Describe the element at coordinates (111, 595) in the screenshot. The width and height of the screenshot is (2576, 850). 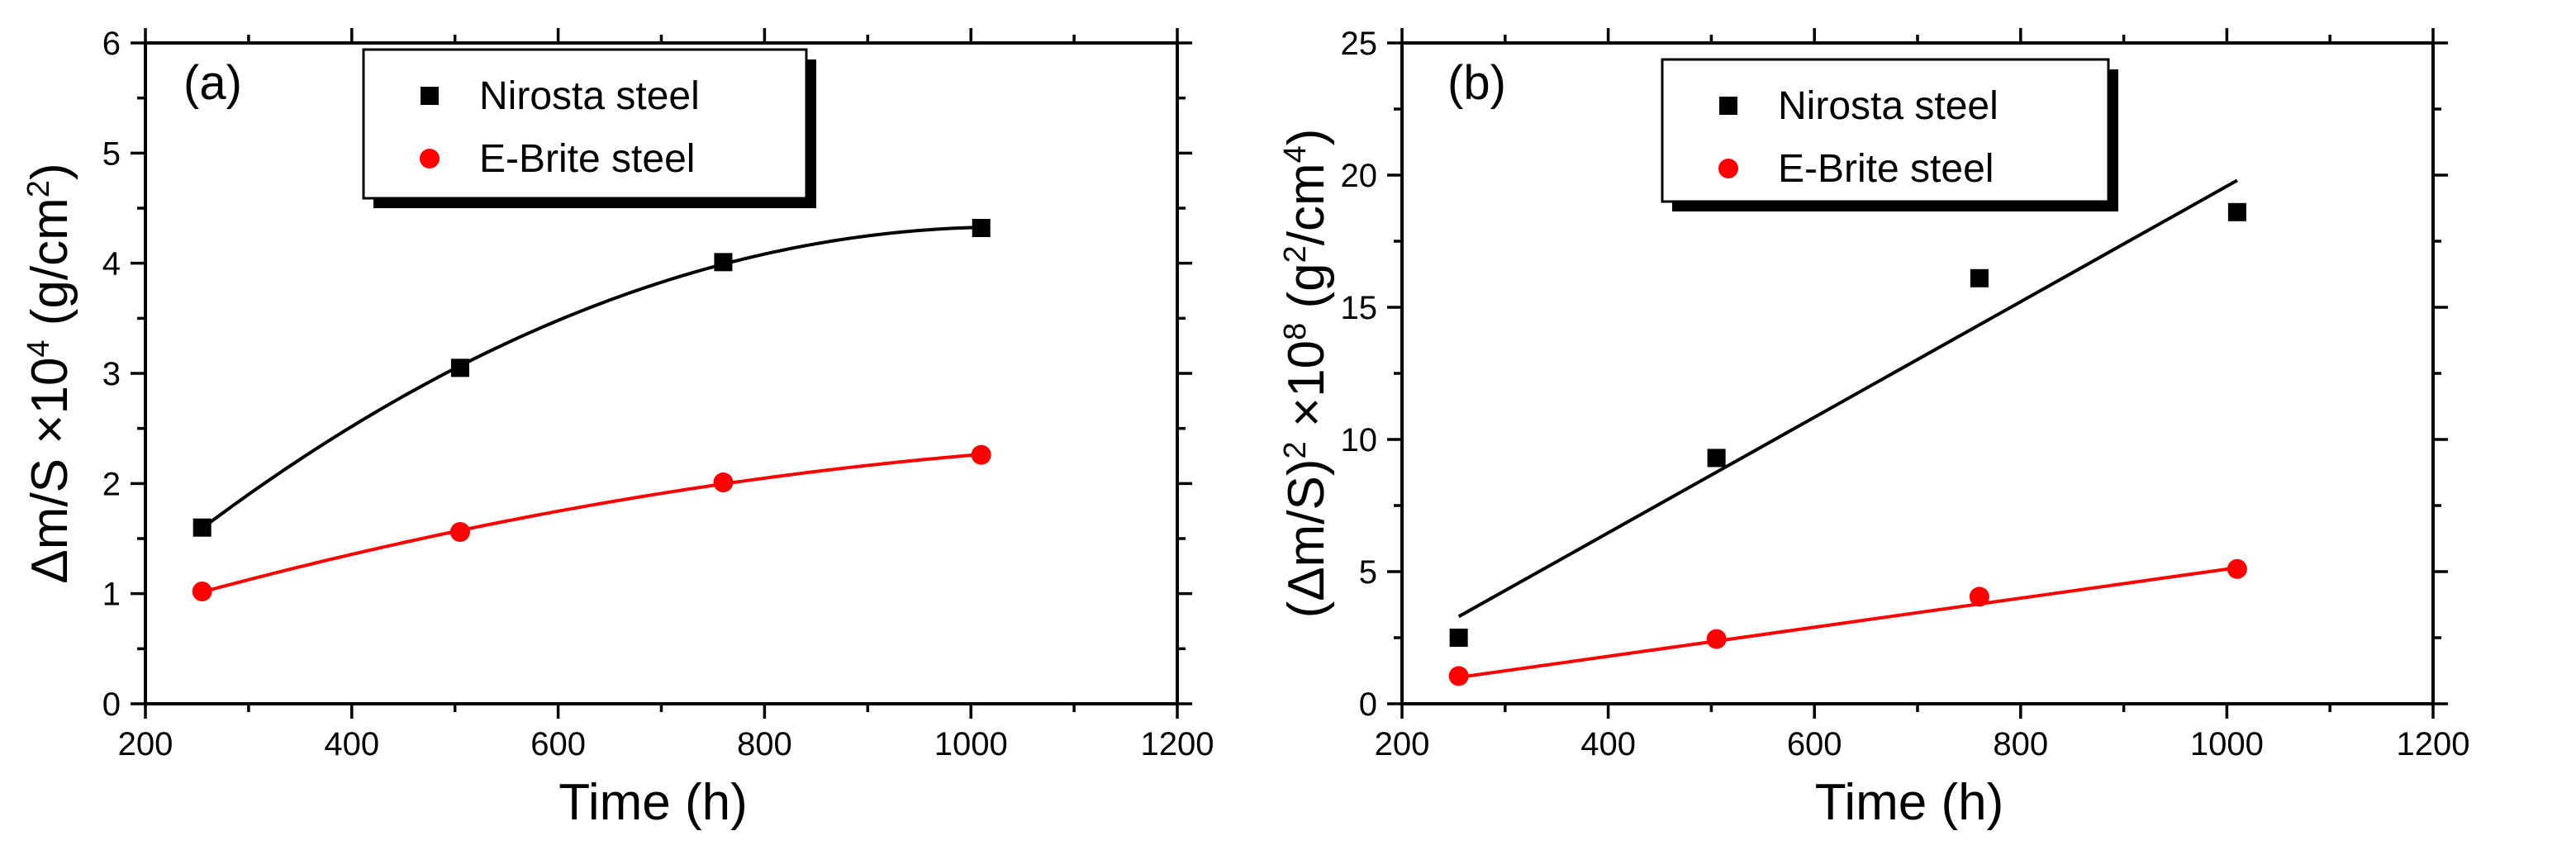
I see `y-tick-label: 1` at that location.